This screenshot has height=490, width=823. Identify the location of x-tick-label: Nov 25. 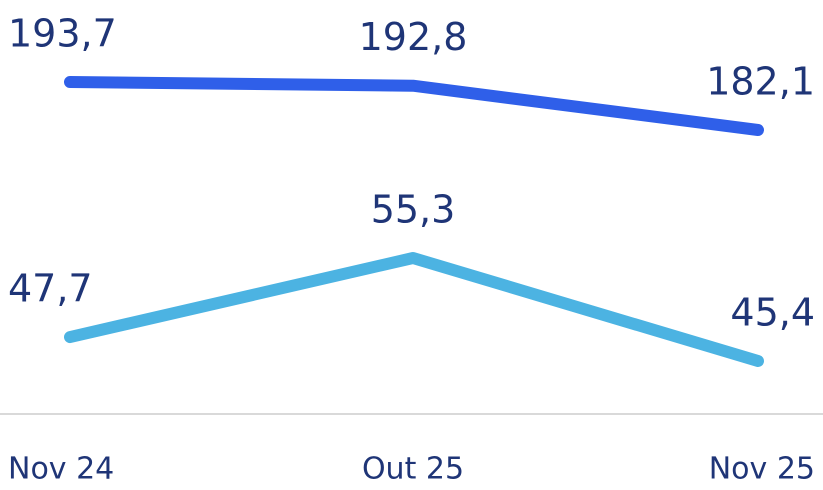
(762, 469).